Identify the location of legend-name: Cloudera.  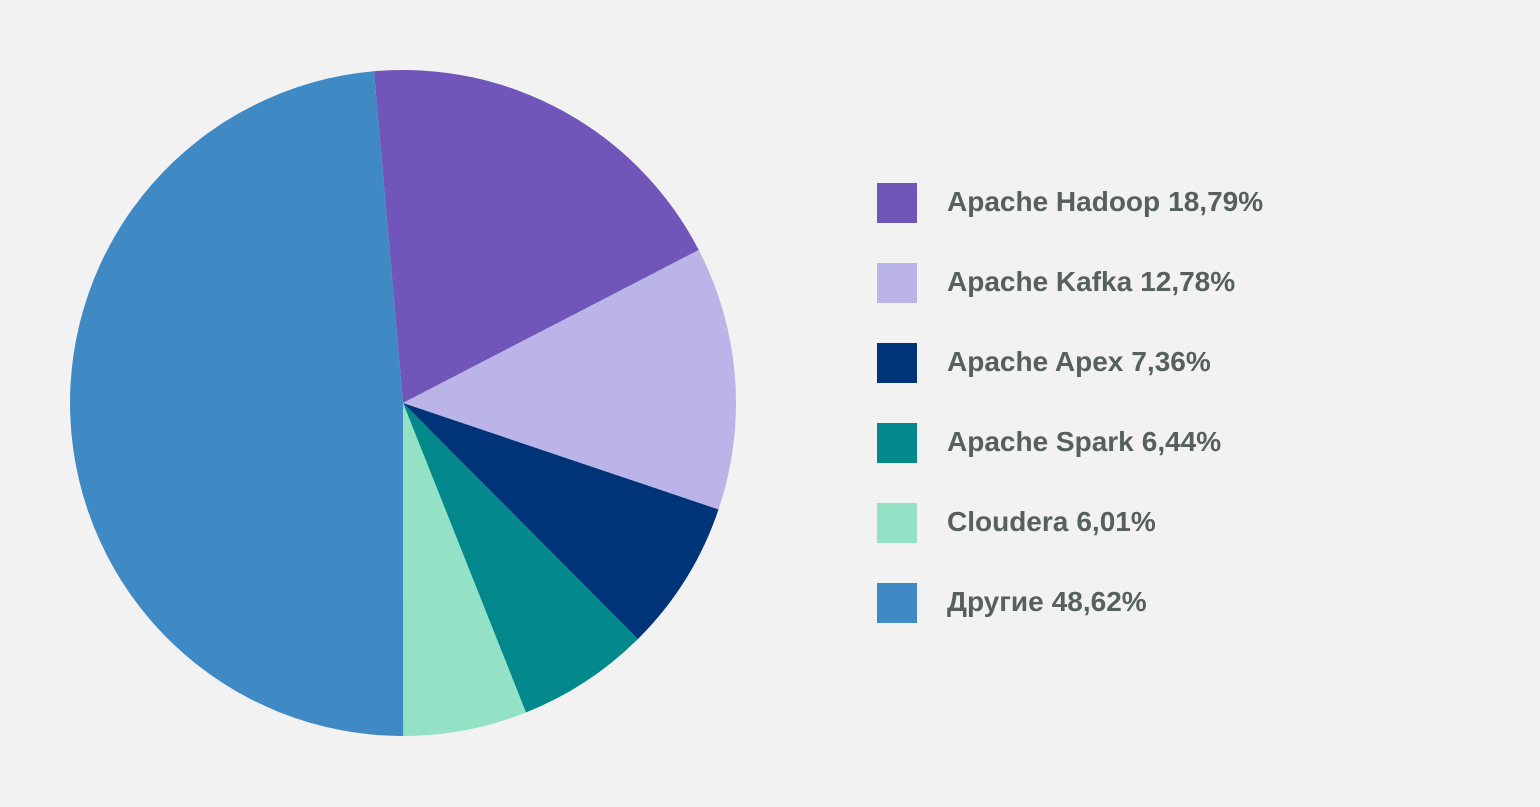
(1008, 521).